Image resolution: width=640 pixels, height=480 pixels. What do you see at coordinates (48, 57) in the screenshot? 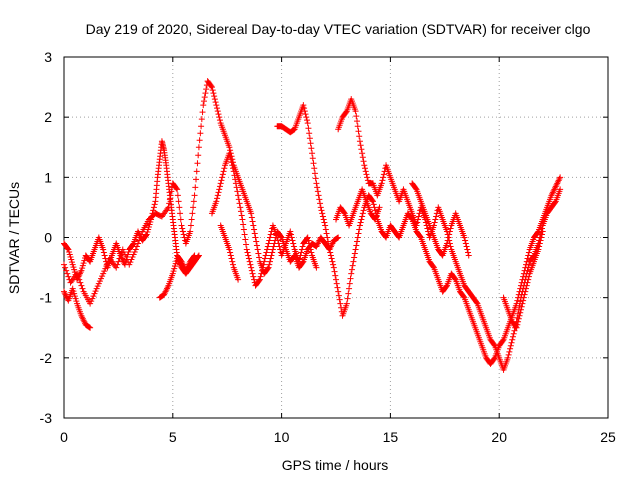
I see `y-tick-label: 3` at bounding box center [48, 57].